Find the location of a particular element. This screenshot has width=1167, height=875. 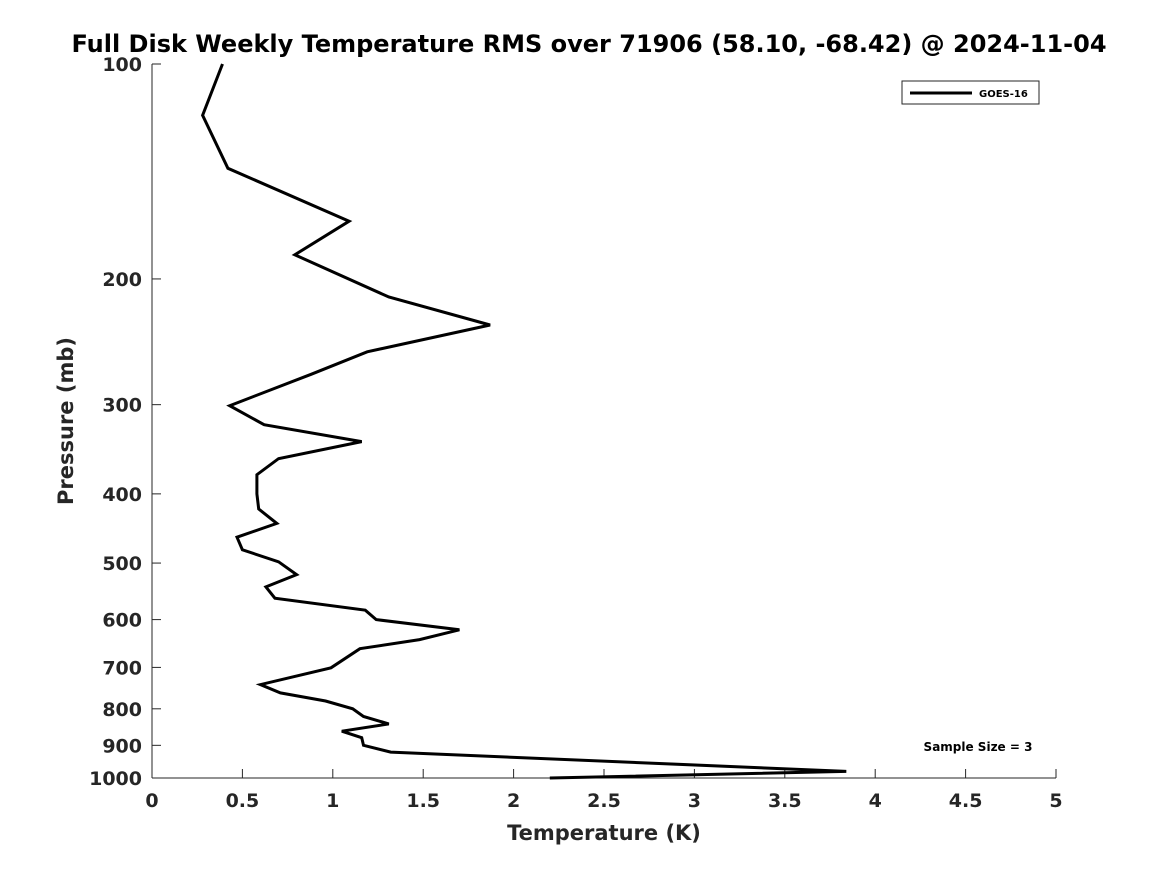

y-tick-label: 400 is located at coordinates (122, 495).